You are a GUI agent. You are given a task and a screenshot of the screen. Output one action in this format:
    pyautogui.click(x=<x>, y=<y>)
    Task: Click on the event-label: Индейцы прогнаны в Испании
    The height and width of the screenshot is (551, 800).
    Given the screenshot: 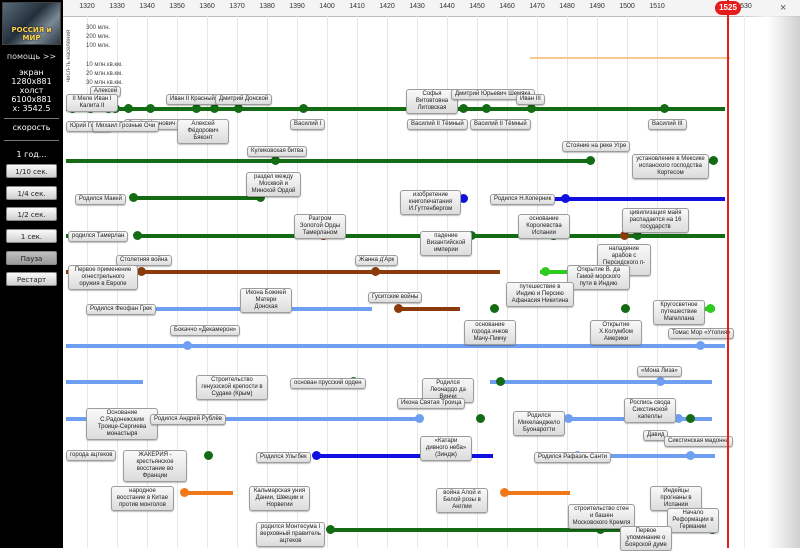 What is the action you would take?
    pyautogui.click(x=676, y=498)
    